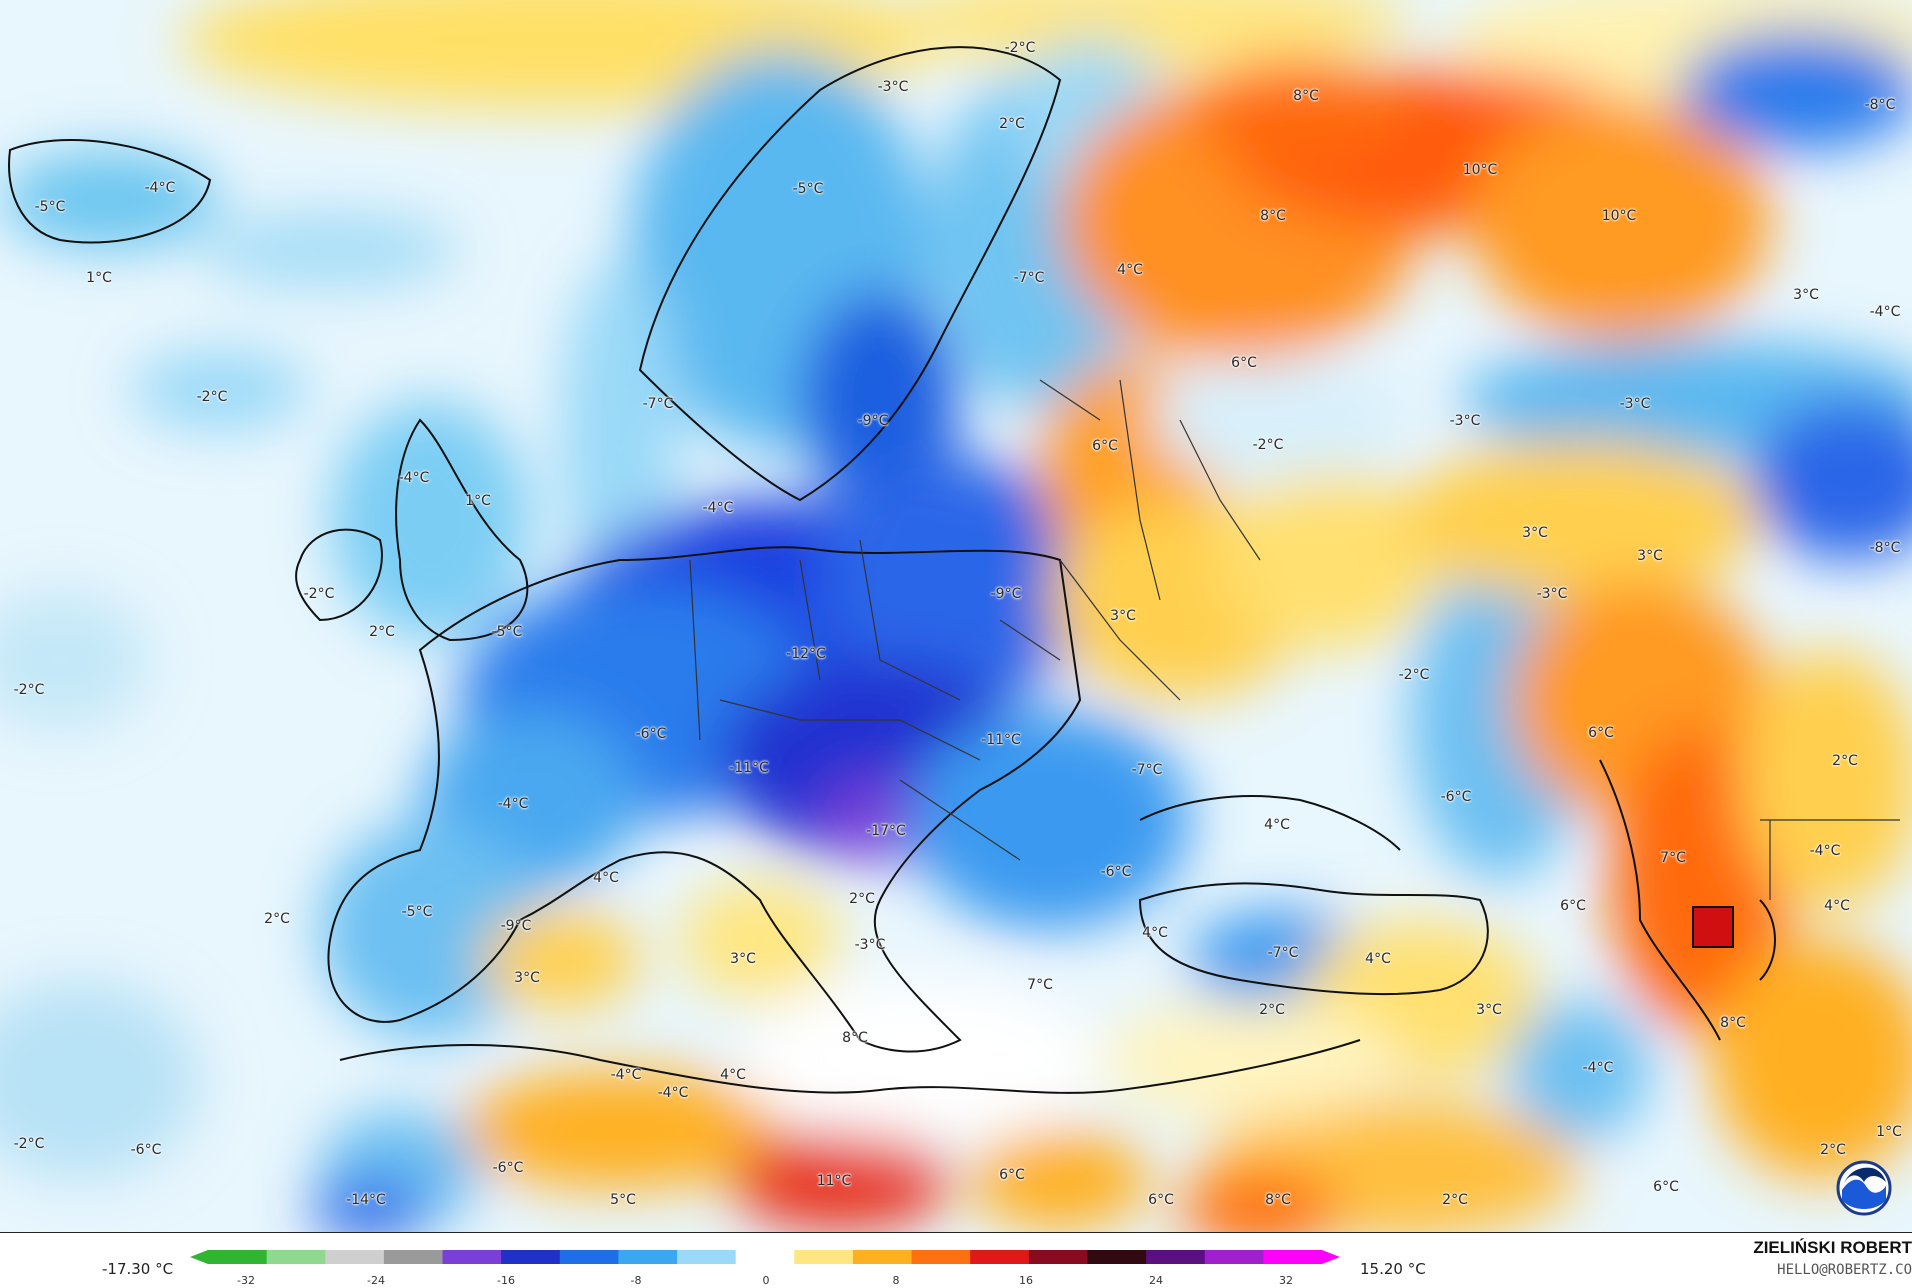  I want to click on color-scale-svg, so click(765, 1257).